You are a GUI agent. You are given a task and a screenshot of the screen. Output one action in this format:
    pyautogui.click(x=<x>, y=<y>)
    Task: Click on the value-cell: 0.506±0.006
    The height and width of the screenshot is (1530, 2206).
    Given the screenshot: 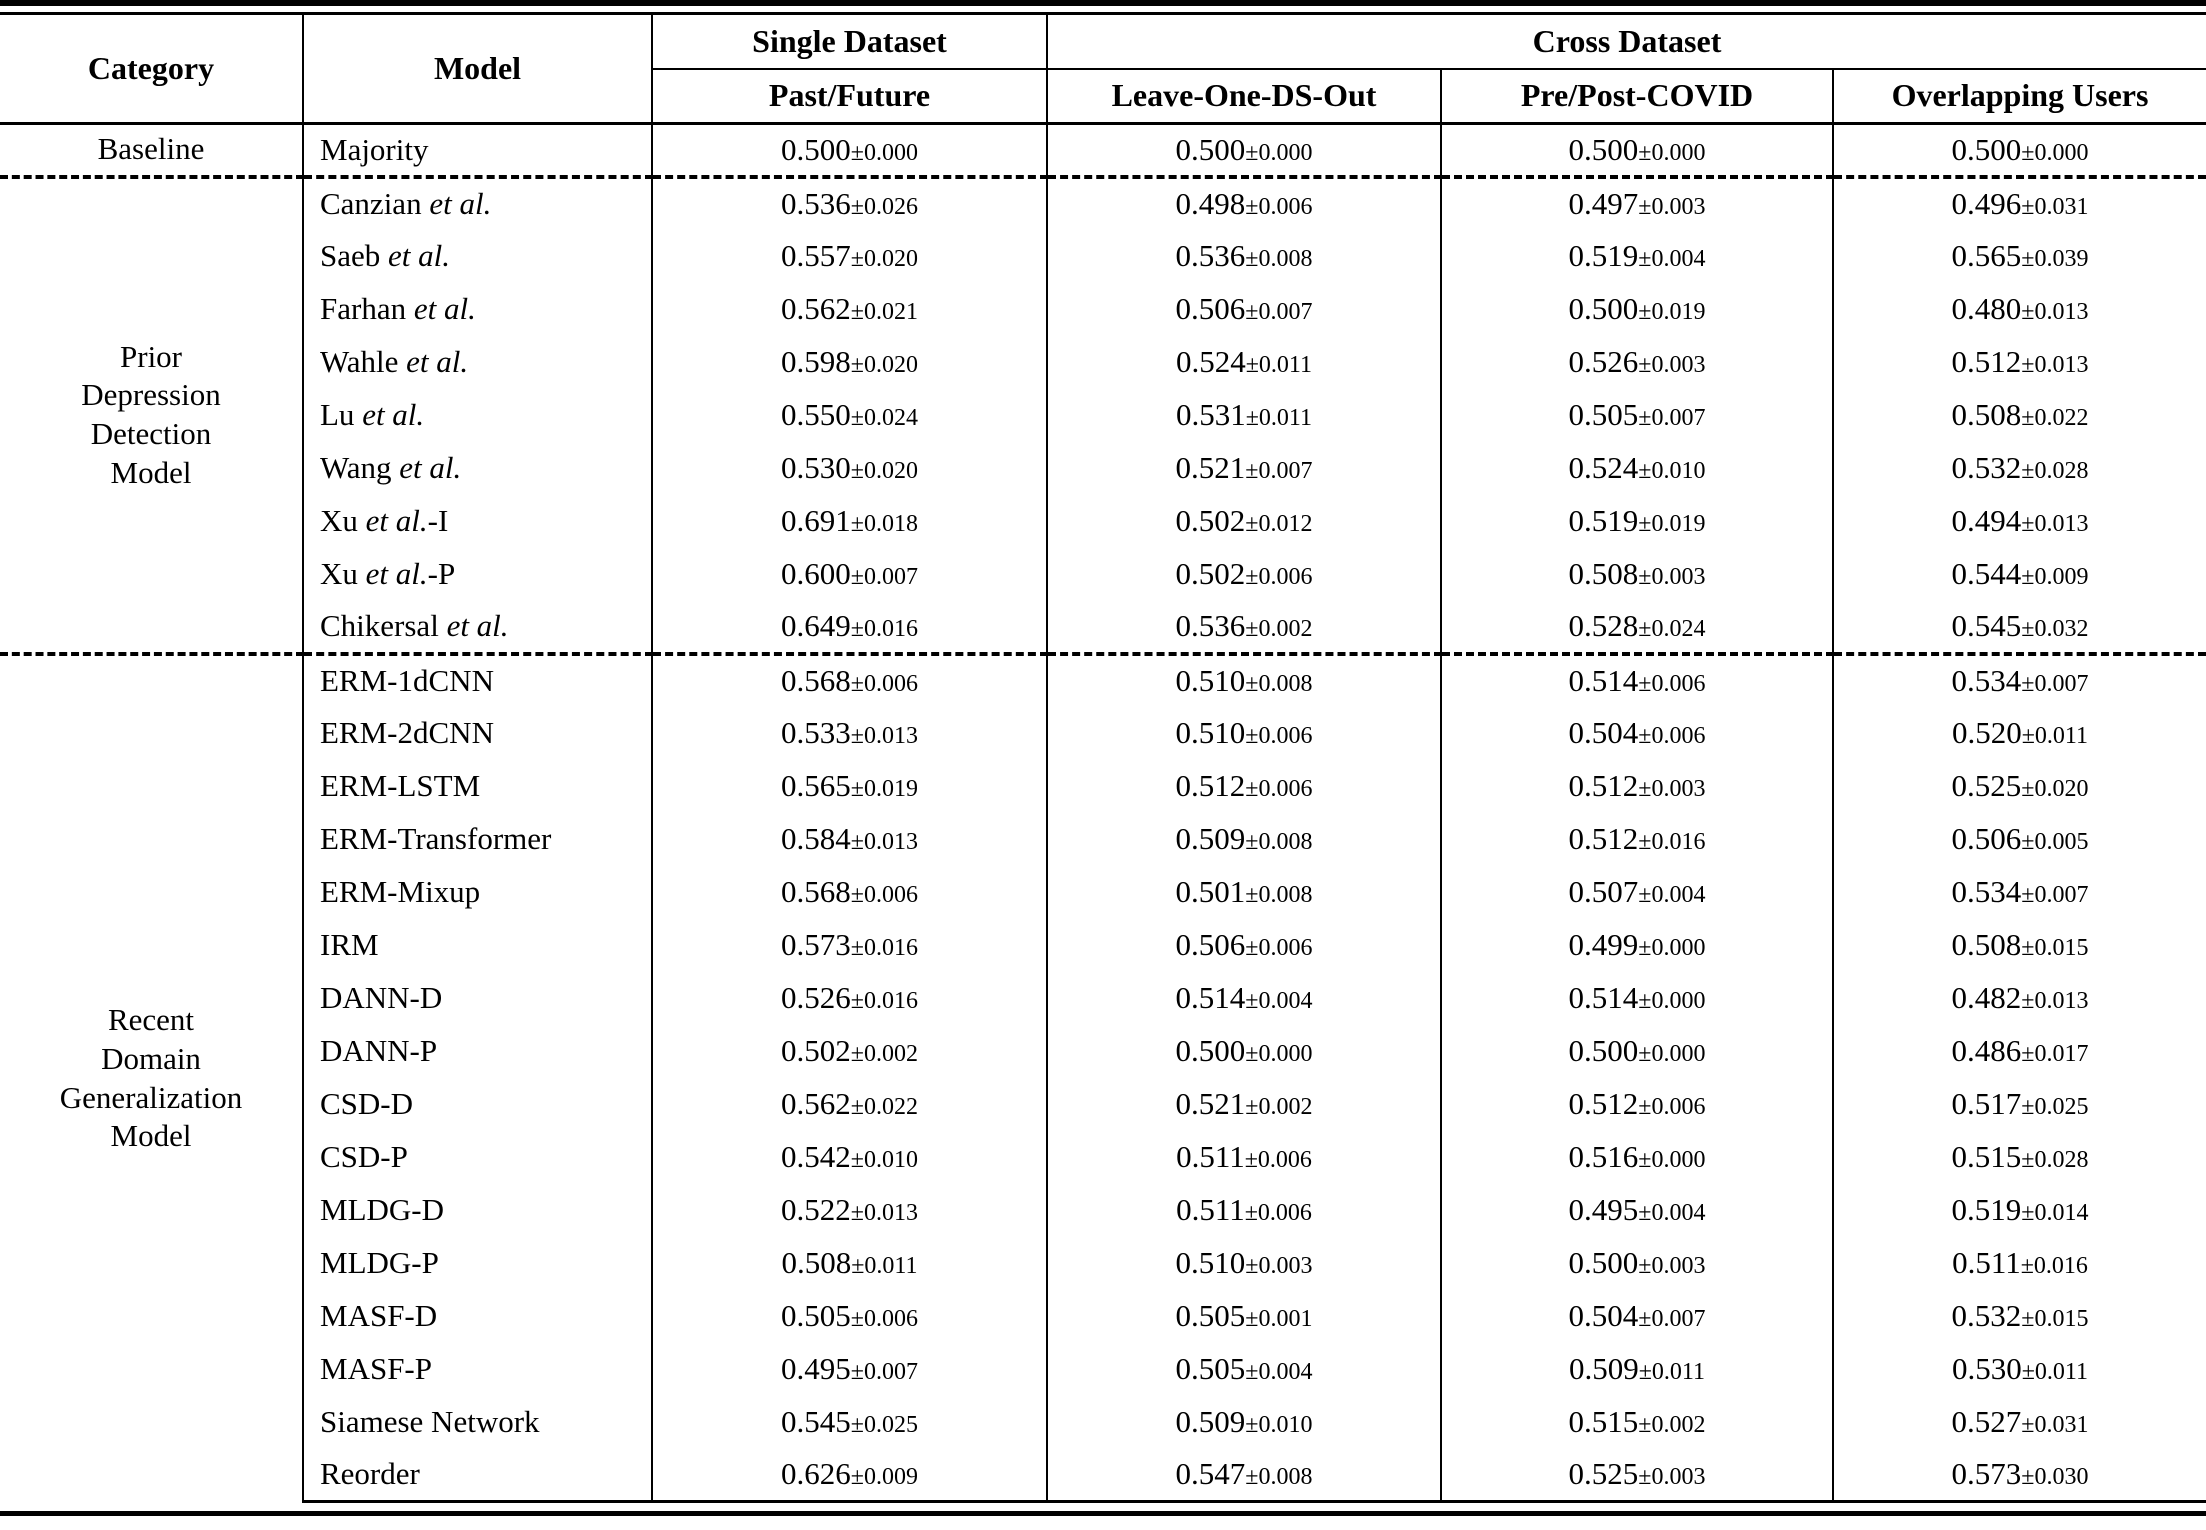 What is the action you would take?
    pyautogui.click(x=1243, y=945)
    